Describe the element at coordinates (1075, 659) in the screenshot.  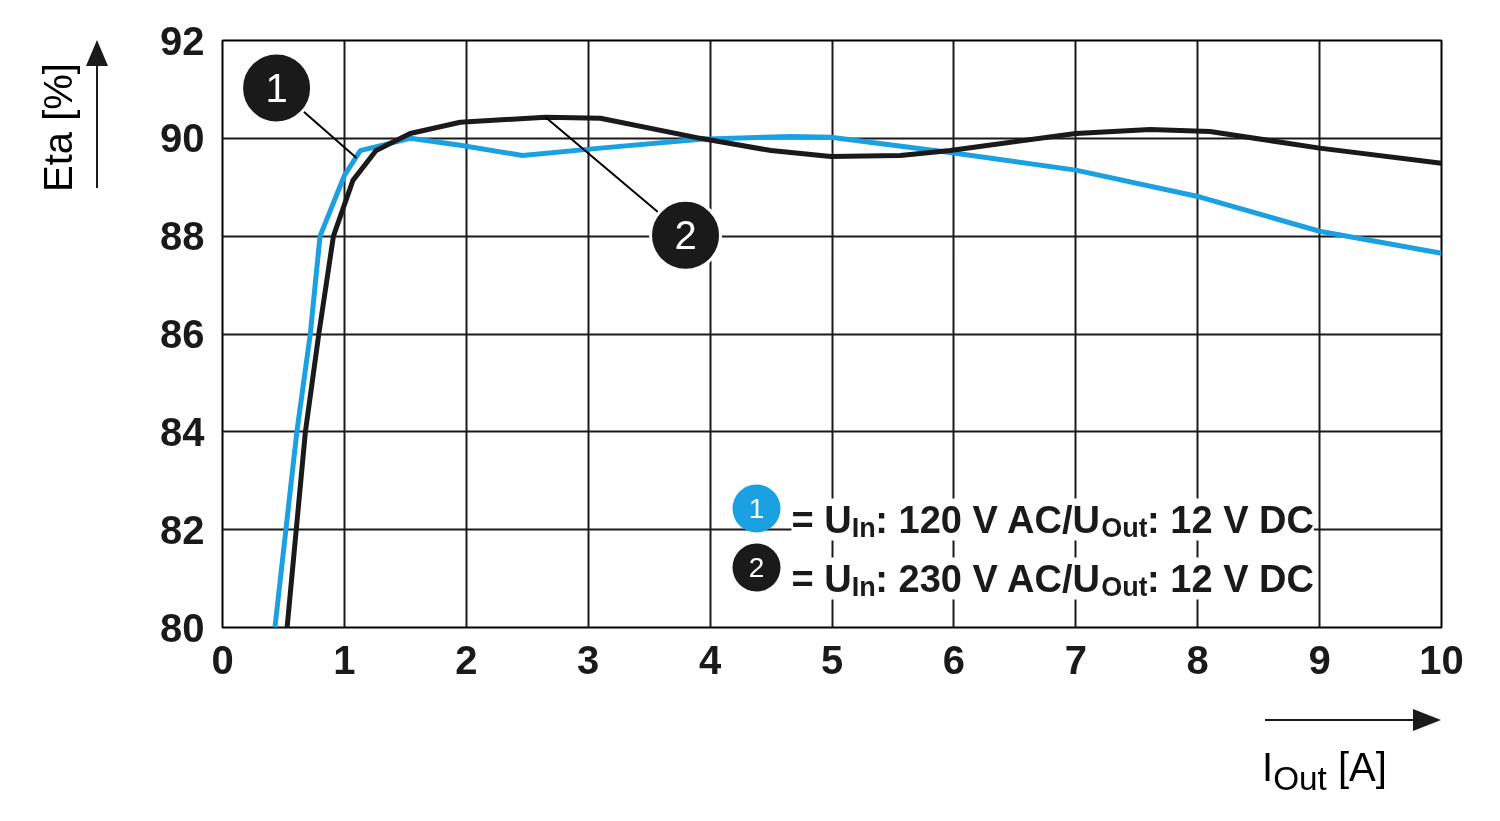
I see `x-tick-label: 7` at that location.